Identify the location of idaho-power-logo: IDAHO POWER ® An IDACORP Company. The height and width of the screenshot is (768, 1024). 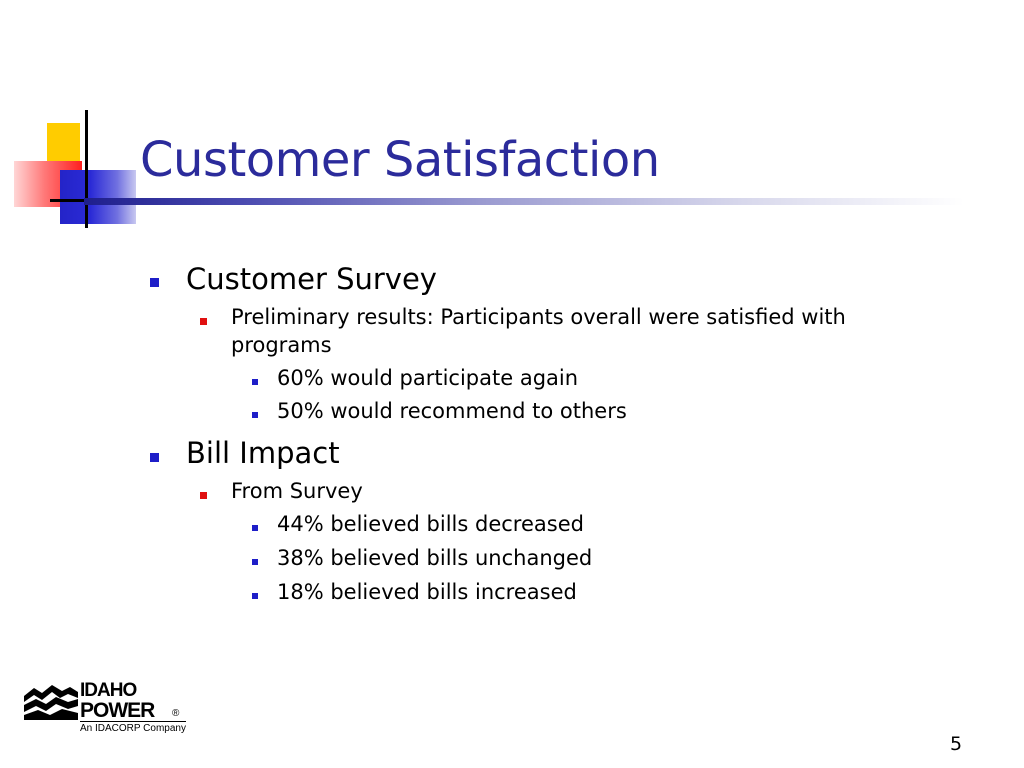
(109, 710).